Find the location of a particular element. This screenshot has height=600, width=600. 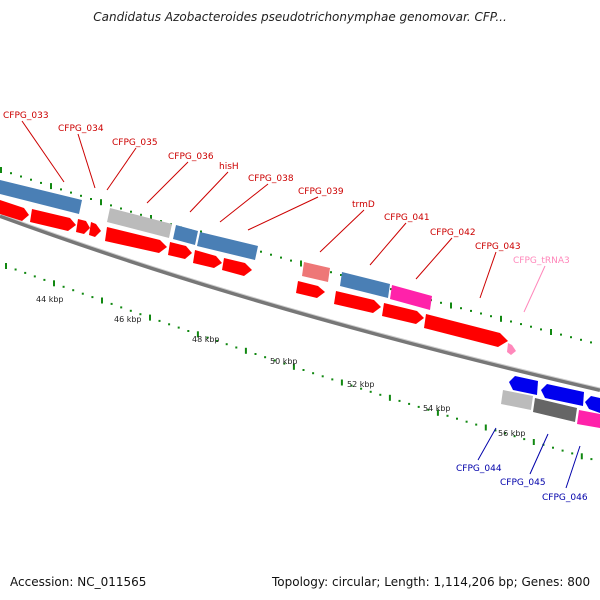

gene-label: CFPG_043 is located at coordinates (498, 247).